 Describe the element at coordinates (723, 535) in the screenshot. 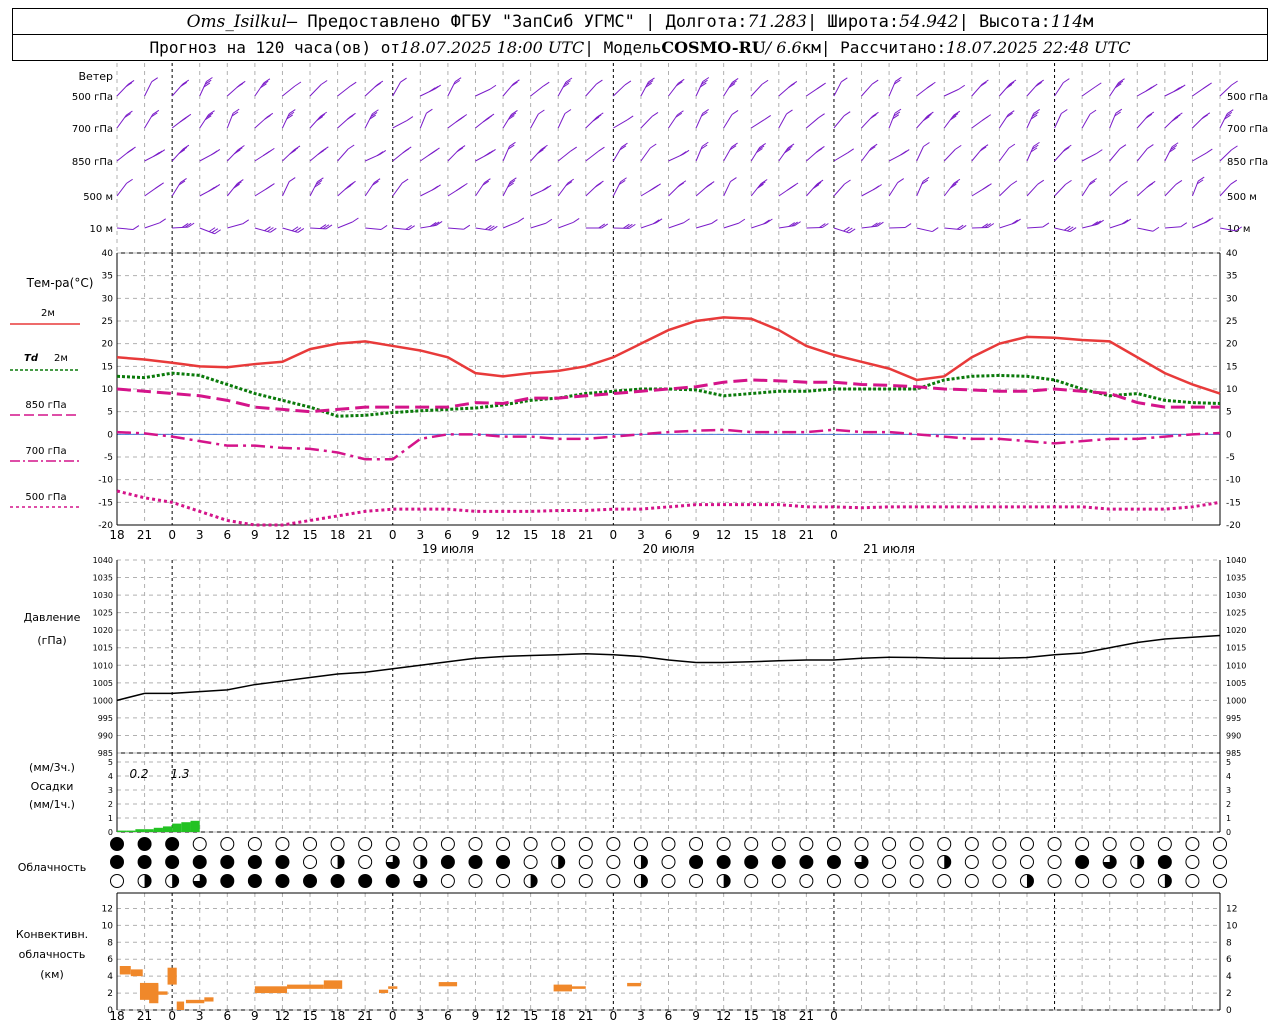

I see `time-tick-label: 12` at that location.